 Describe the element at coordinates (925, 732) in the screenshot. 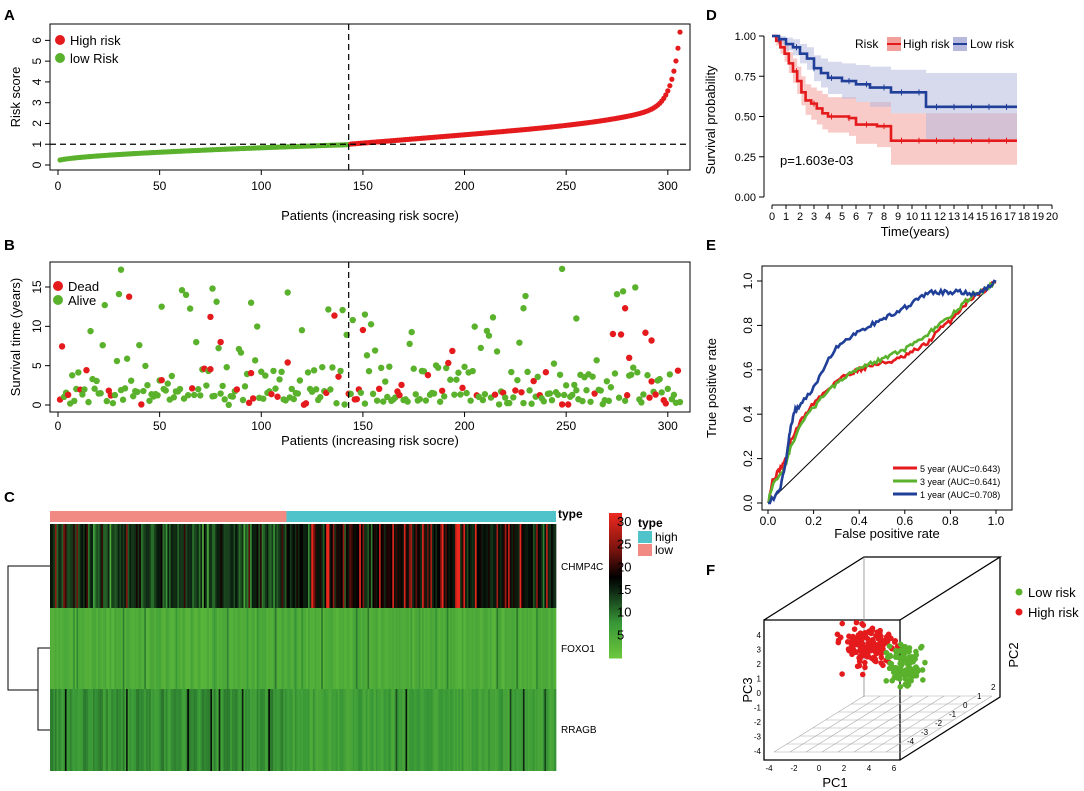

I see `pca-pc2-tick-label: -3` at that location.